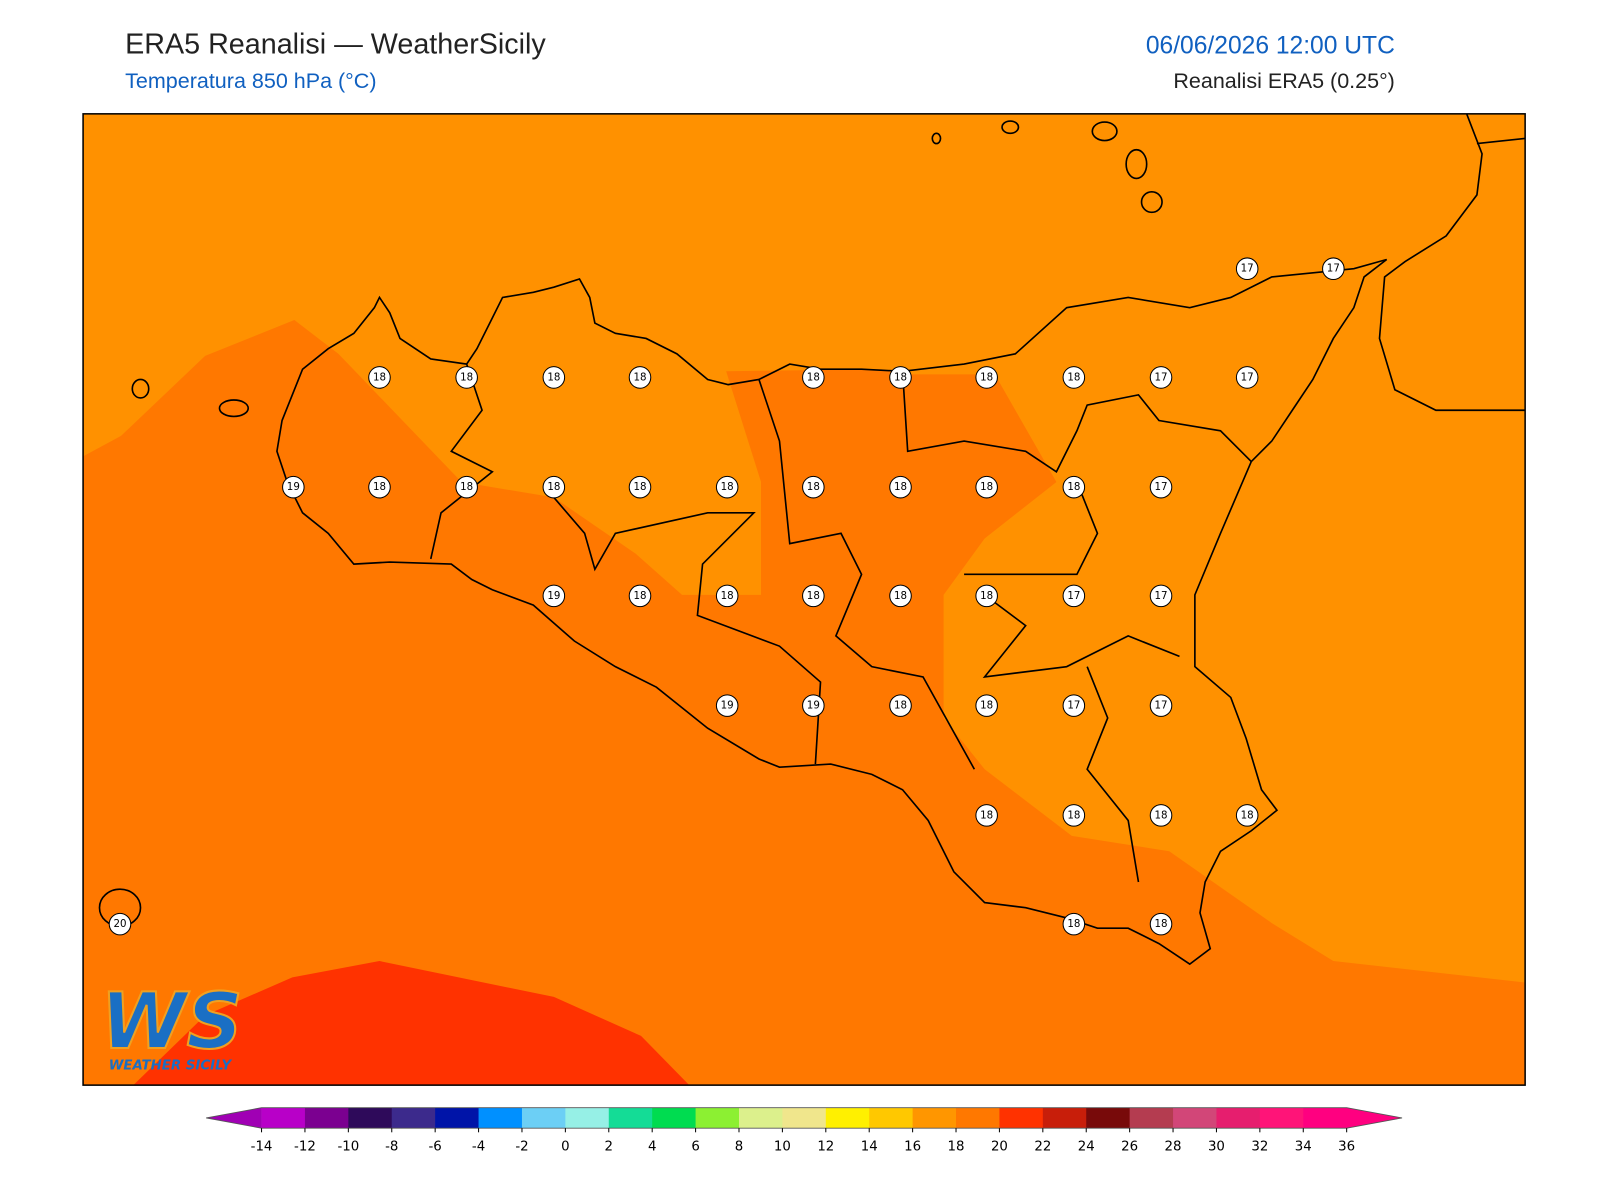  What do you see at coordinates (1374, 1118) in the screenshot?
I see `colorbar-over` at bounding box center [1374, 1118].